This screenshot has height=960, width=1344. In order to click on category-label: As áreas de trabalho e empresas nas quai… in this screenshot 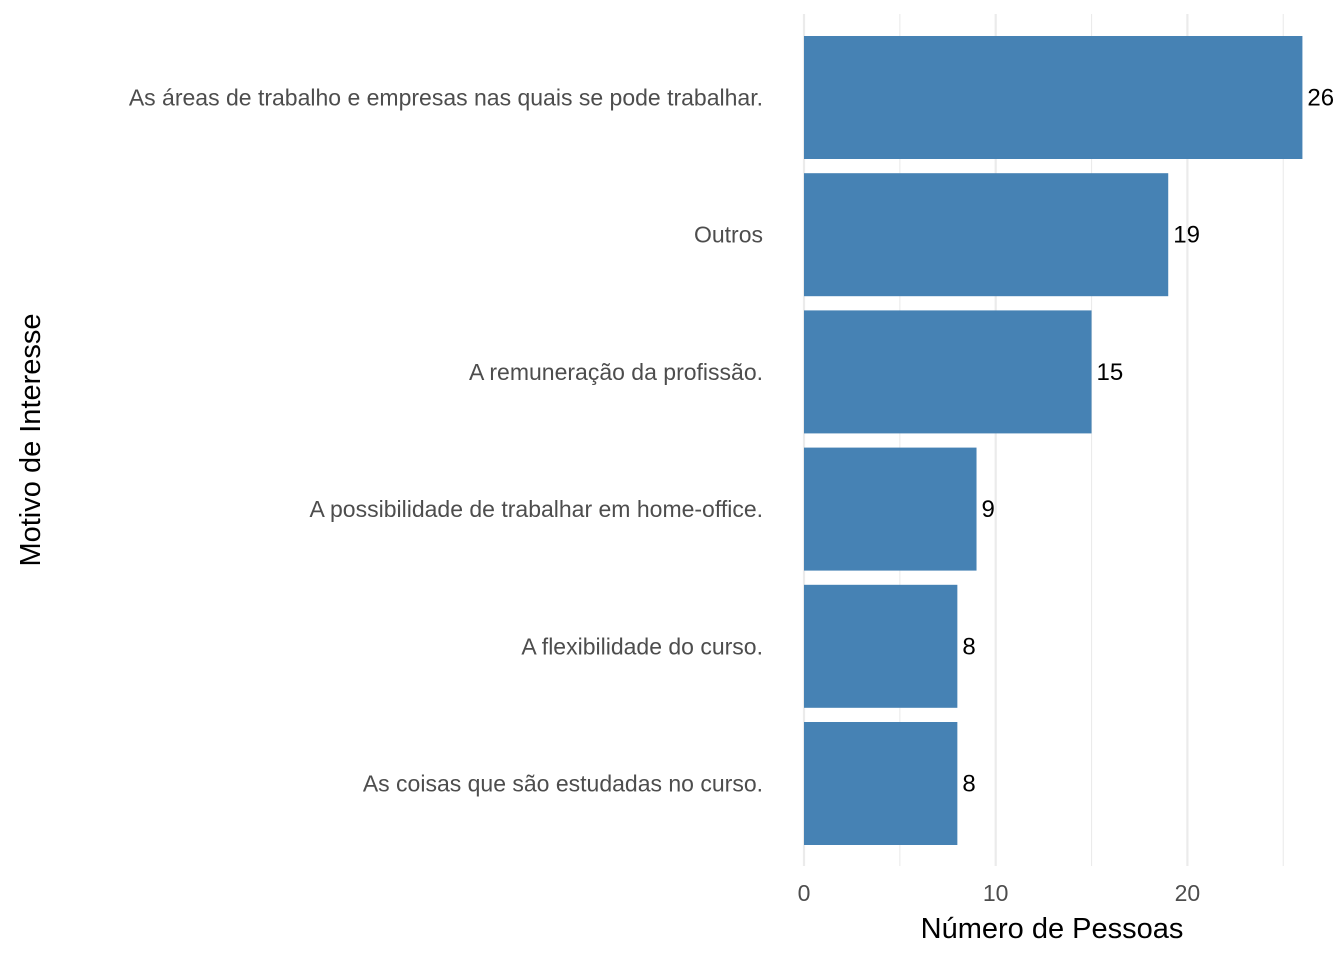, I will do `click(446, 98)`.